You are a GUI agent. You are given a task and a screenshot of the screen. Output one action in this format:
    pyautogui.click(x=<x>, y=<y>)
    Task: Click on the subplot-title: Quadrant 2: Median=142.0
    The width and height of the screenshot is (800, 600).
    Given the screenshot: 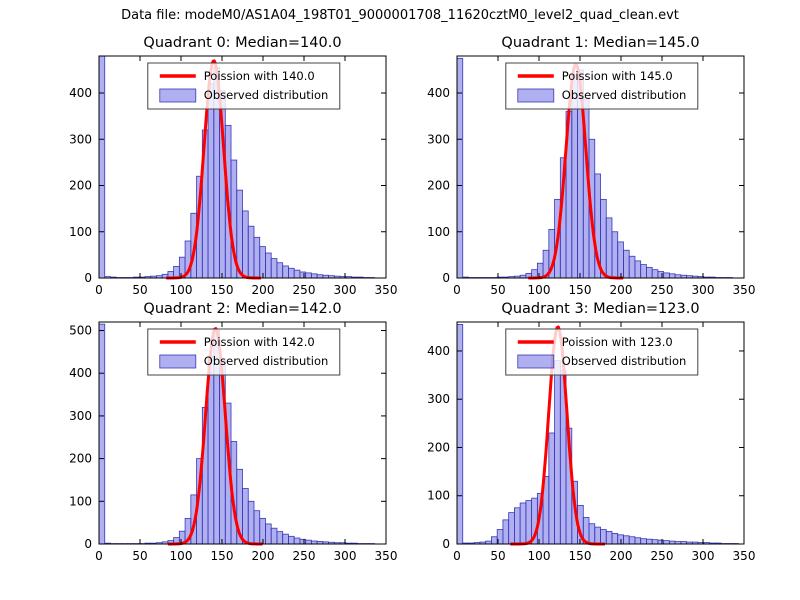 What is the action you would take?
    pyautogui.click(x=242, y=309)
    